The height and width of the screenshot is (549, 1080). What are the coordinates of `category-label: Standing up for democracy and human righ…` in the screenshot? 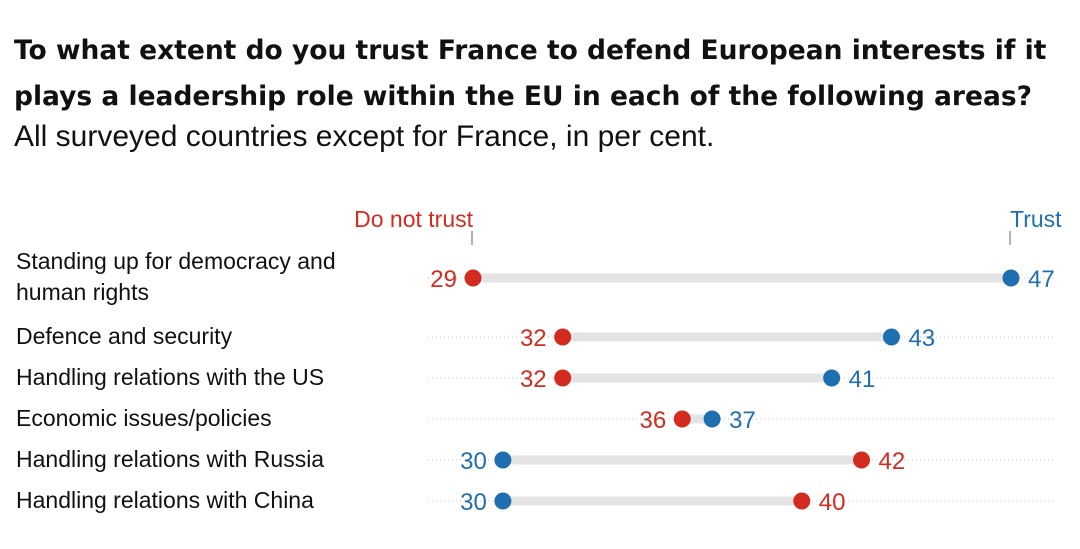 It's located at (176, 276).